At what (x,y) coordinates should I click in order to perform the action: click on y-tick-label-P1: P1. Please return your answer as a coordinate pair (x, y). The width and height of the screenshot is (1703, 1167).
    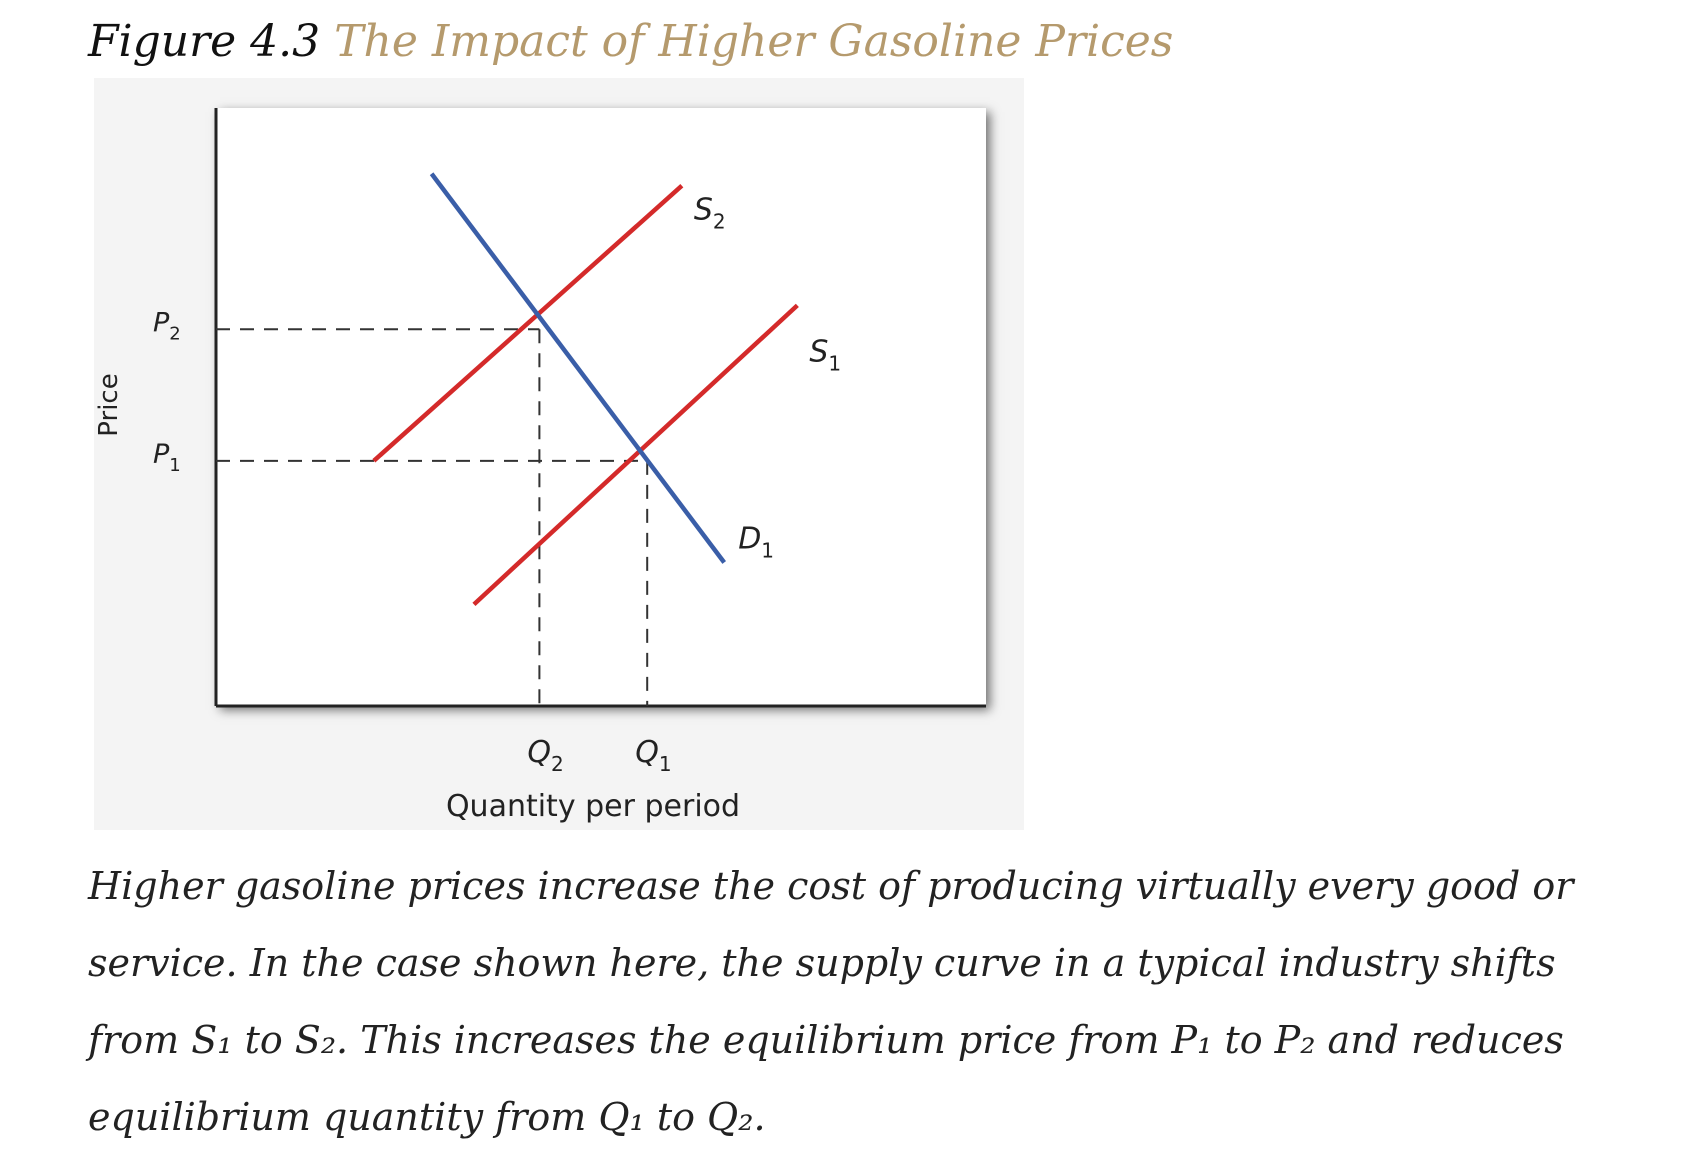
    Looking at the image, I should click on (167, 457).